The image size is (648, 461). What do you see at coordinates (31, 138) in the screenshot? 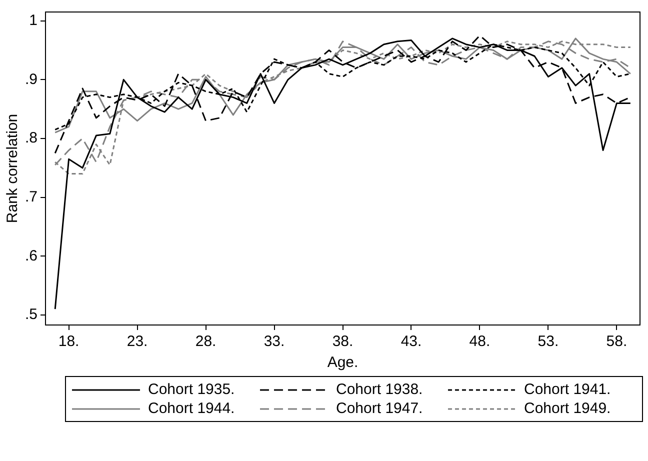
I see `y-tick-label: .8` at bounding box center [31, 138].